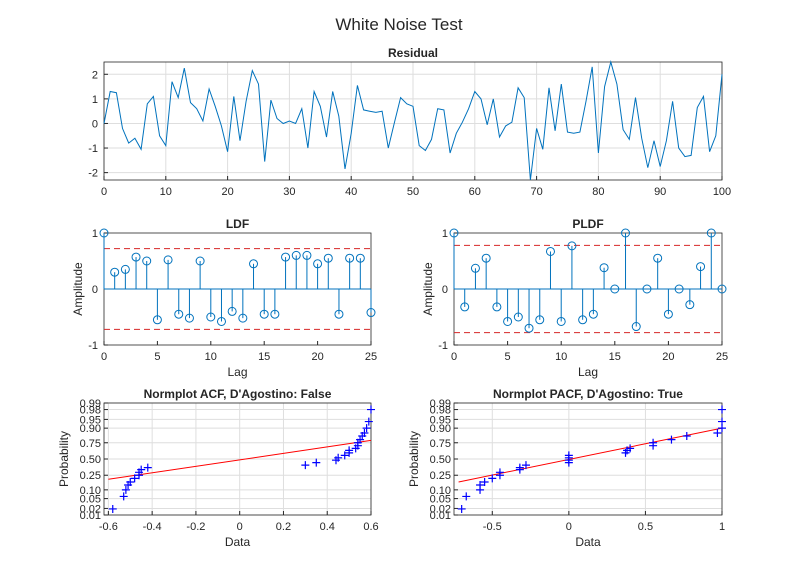  Describe the element at coordinates (722, 527) in the screenshot. I see `x-tick-label: 1` at that location.